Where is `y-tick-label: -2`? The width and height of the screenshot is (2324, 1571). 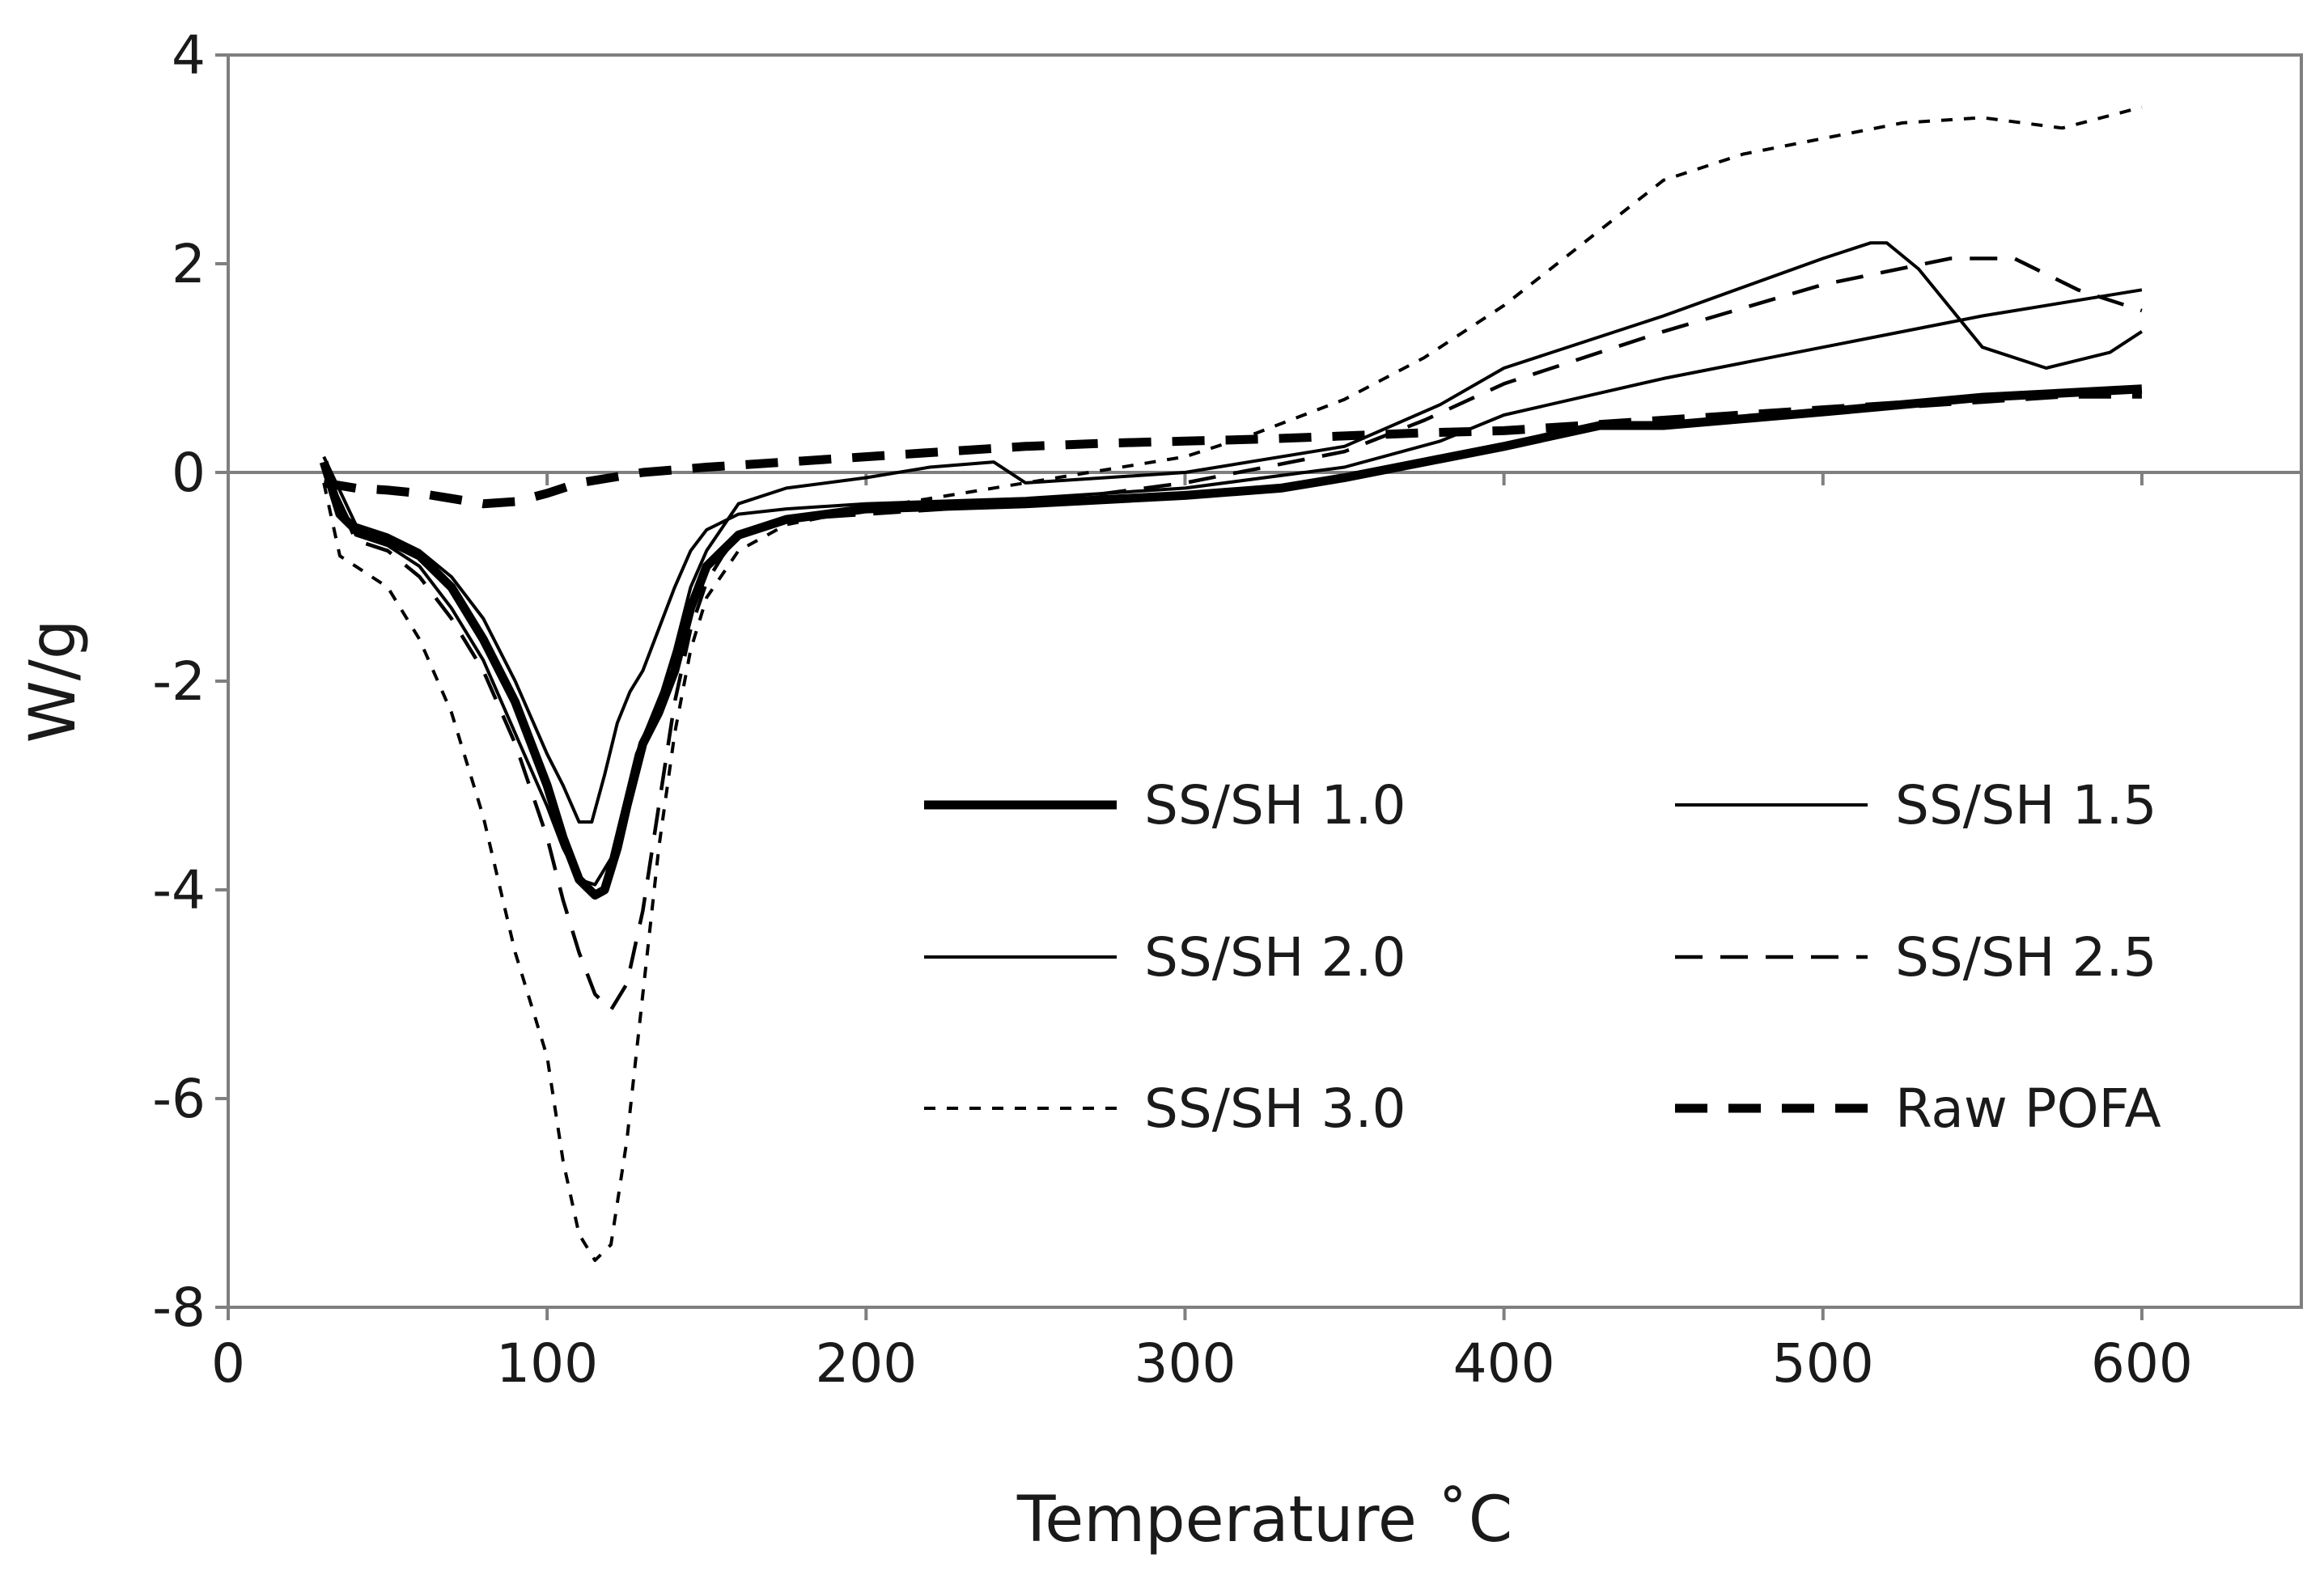 y-tick-label: -2 is located at coordinates (179, 681).